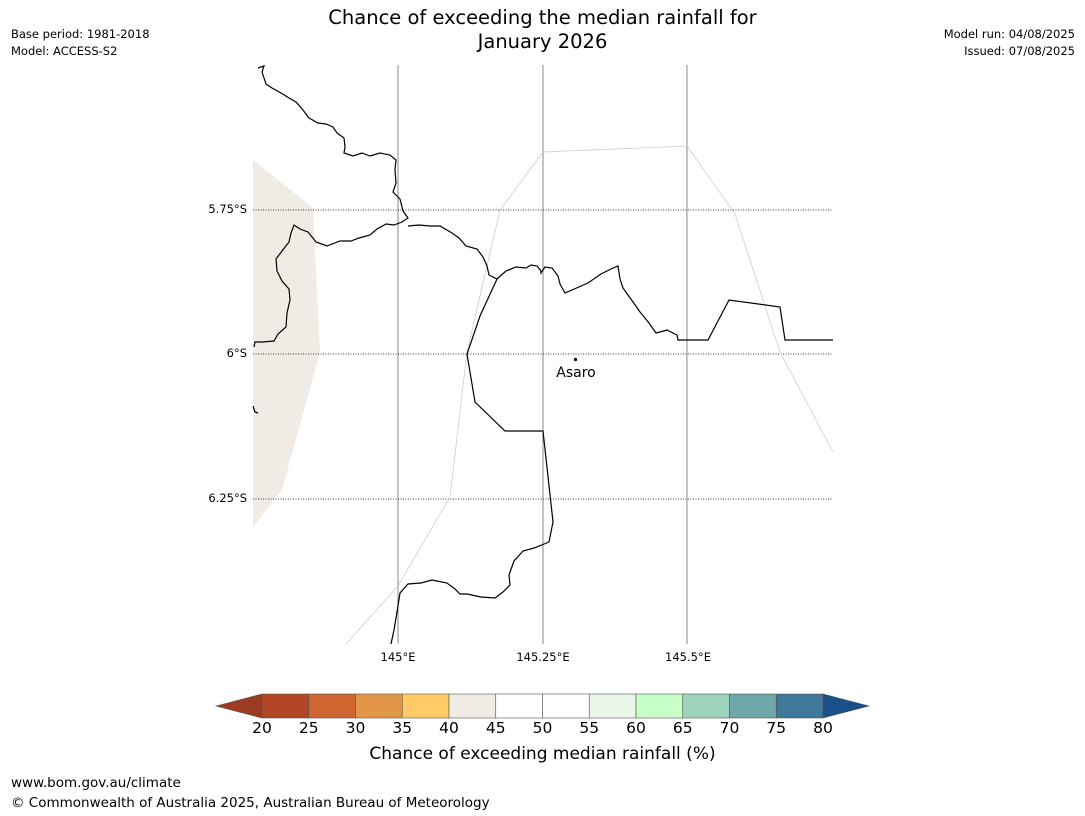  What do you see at coordinates (64, 51) in the screenshot?
I see `model-text: Model: ACCESS-S2` at bounding box center [64, 51].